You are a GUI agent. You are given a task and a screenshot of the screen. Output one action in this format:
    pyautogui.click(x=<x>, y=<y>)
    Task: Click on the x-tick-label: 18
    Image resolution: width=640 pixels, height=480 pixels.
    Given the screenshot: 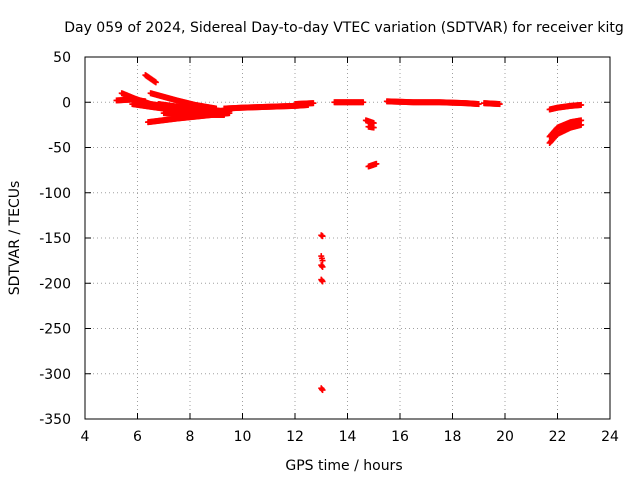 What is the action you would take?
    pyautogui.click(x=453, y=437)
    